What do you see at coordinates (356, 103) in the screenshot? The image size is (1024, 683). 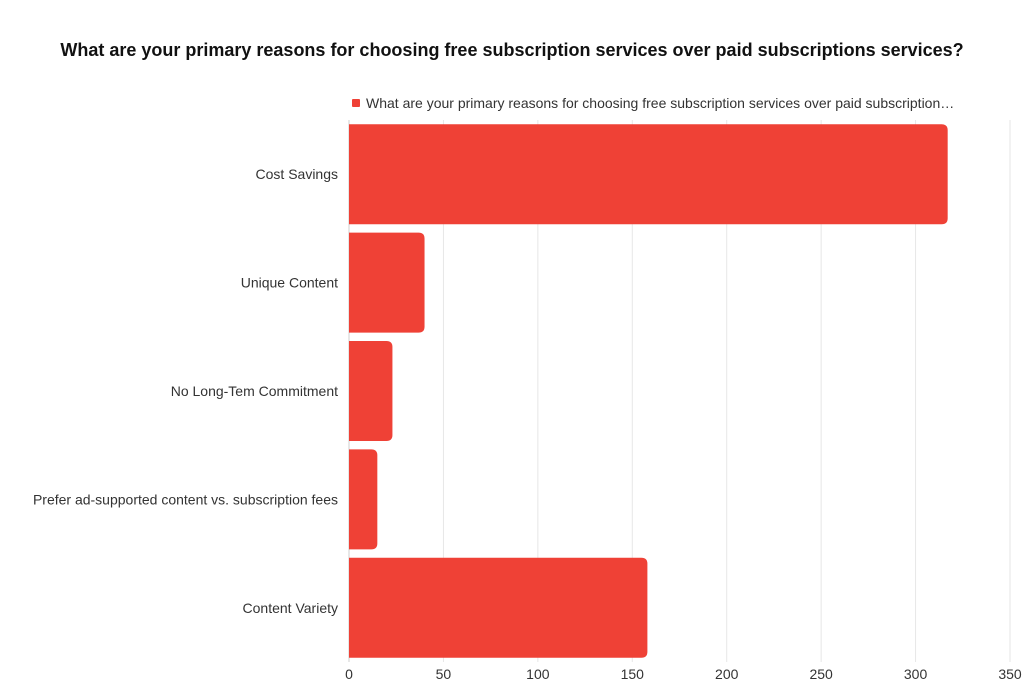 I see `legend-swatch` at bounding box center [356, 103].